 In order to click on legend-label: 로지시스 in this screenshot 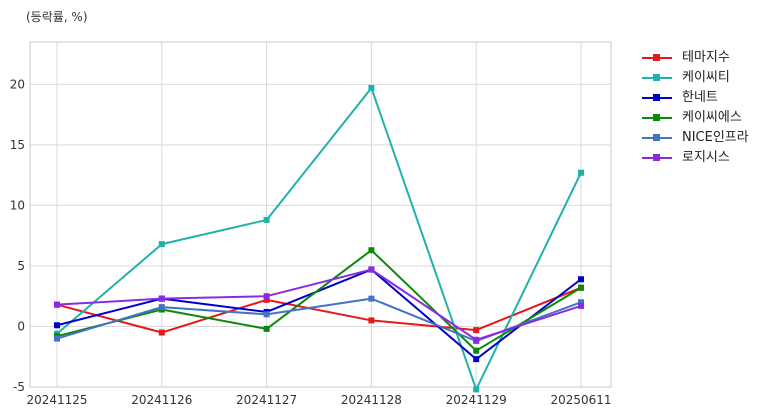, I will do `click(706, 157)`.